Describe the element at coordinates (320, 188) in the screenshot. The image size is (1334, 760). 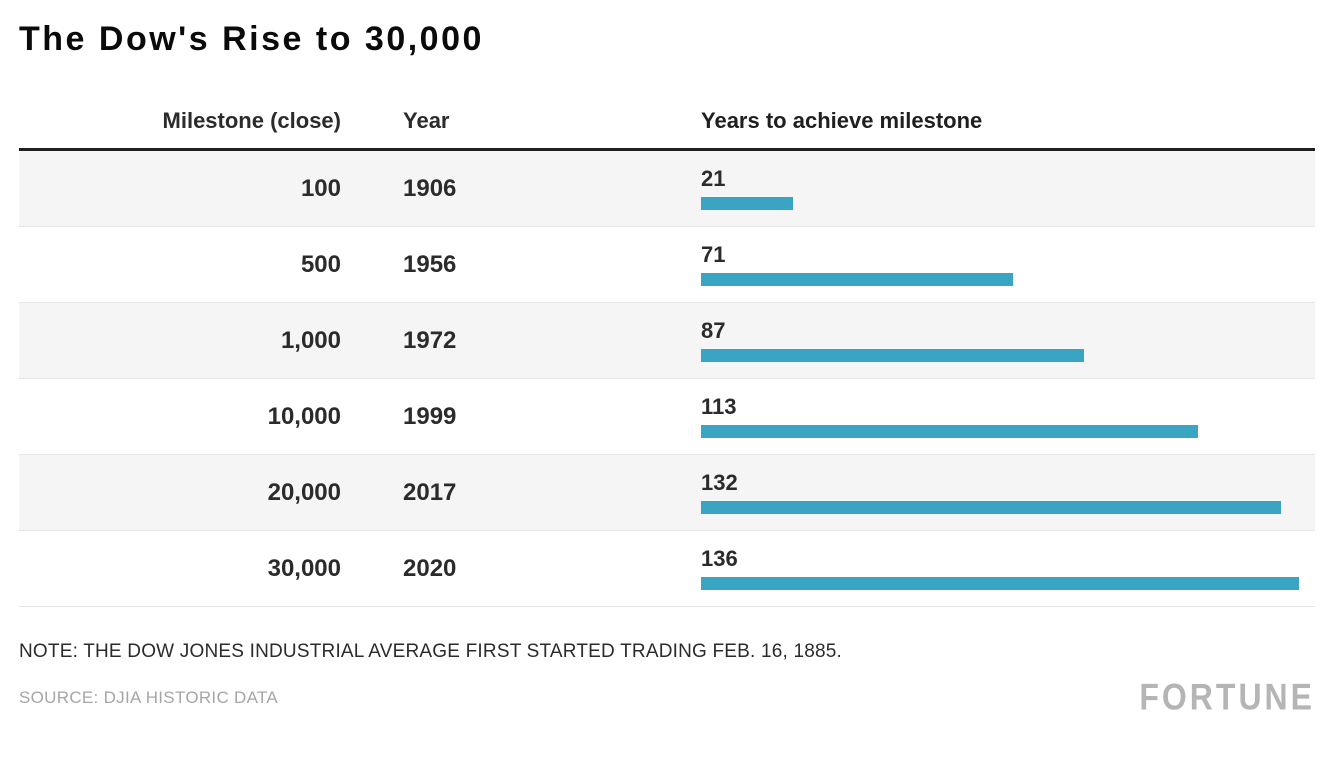
I see `milestone-value: 100` at that location.